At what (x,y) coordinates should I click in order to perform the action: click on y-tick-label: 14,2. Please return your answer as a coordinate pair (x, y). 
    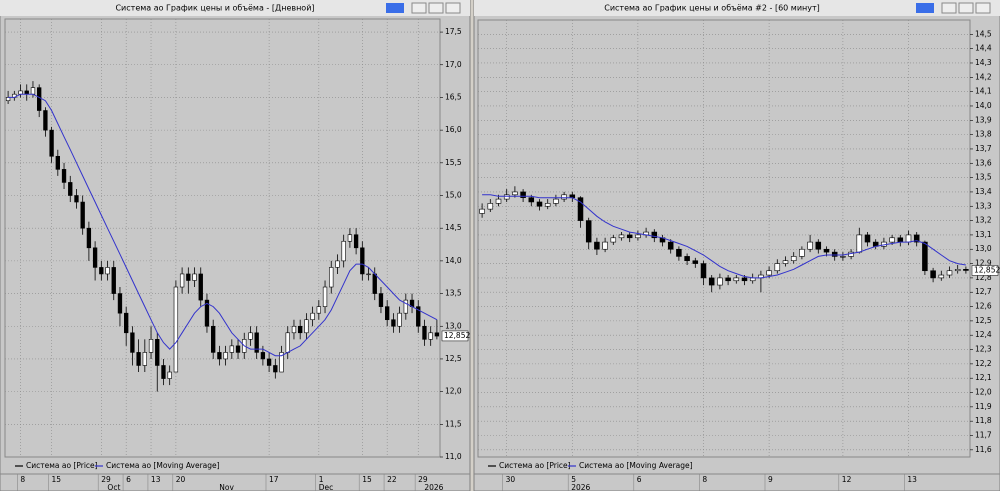
    Looking at the image, I should click on (983, 76).